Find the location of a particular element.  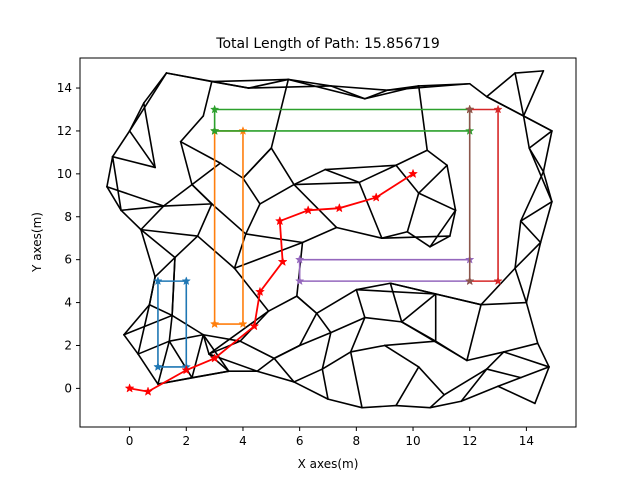

y-tick-label-0: 0 is located at coordinates (68, 388).